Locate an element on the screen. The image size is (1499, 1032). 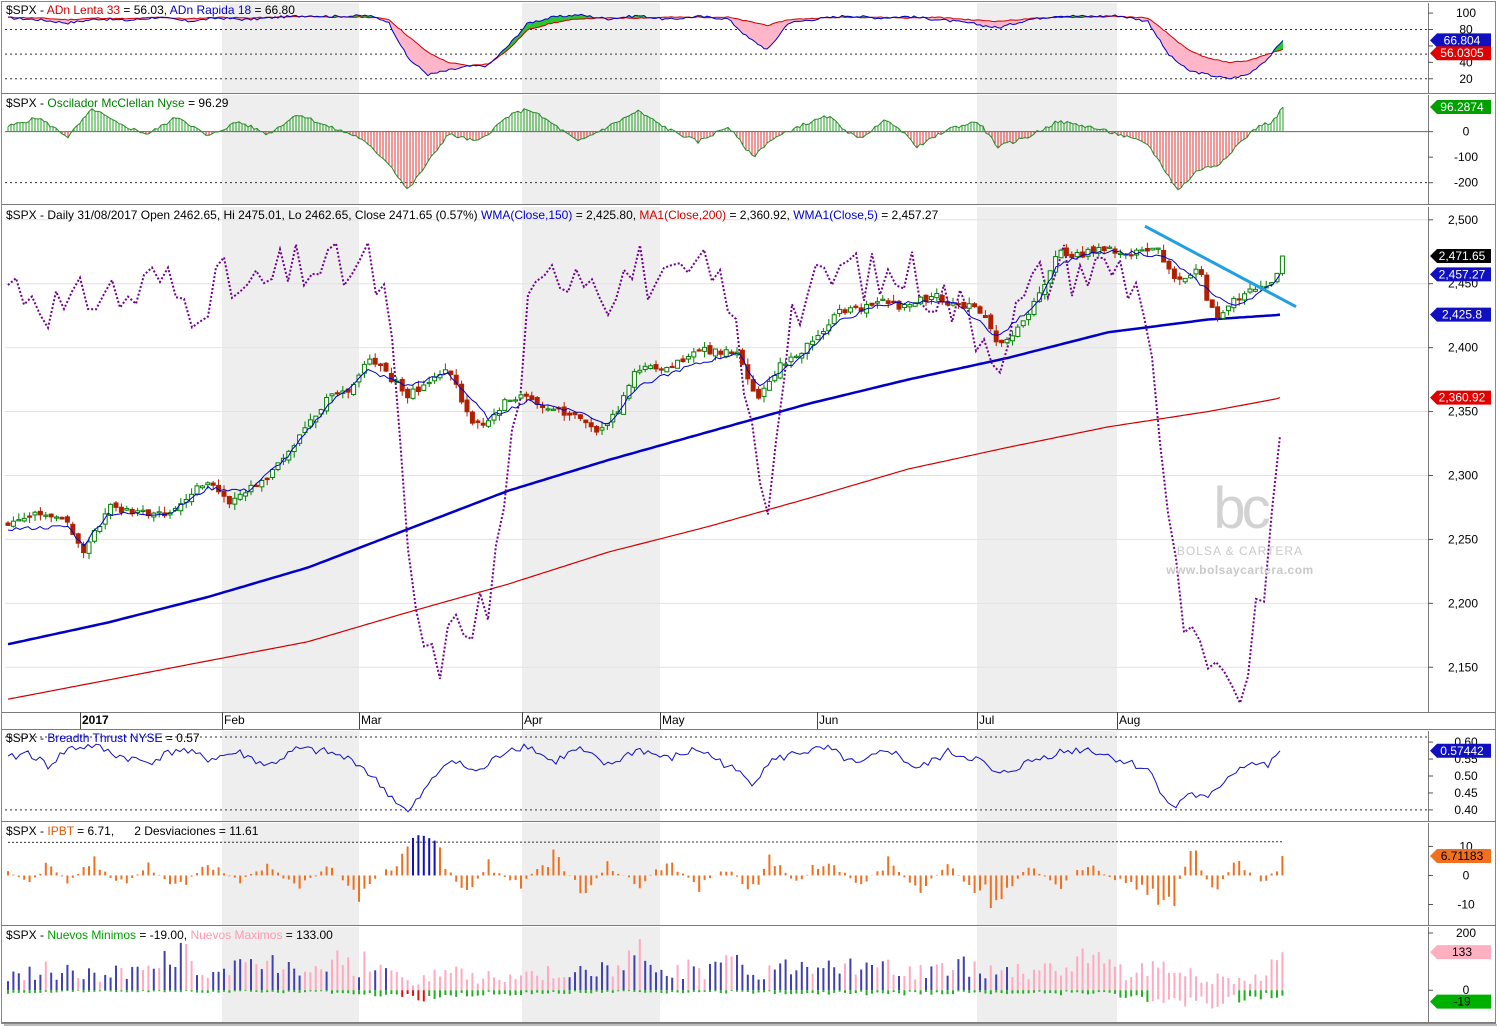
legend-segment: $SPX - is located at coordinates (26, 738).